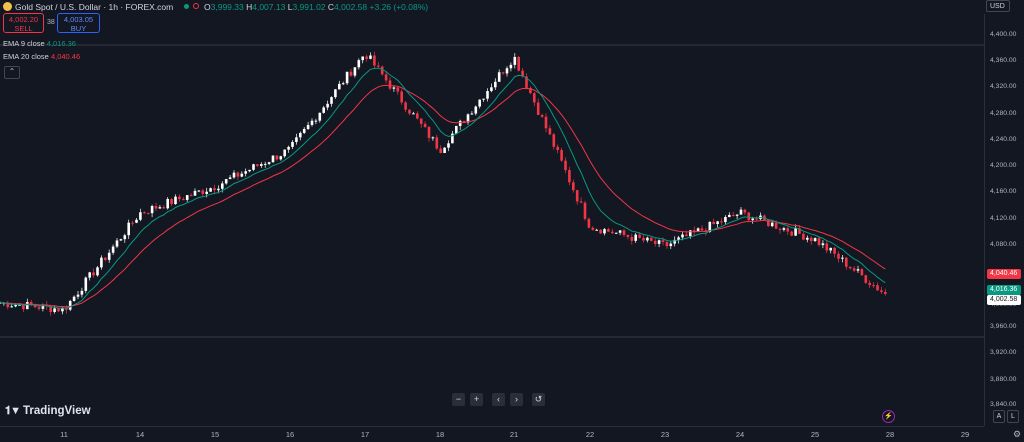  Describe the element at coordinates (1017, 434) in the screenshot. I see `gear-icon: ⚙` at that location.